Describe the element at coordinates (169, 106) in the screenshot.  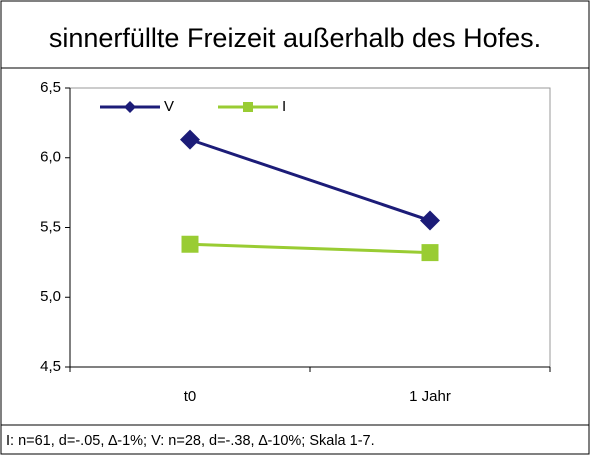
I see `legend-label: V` at that location.